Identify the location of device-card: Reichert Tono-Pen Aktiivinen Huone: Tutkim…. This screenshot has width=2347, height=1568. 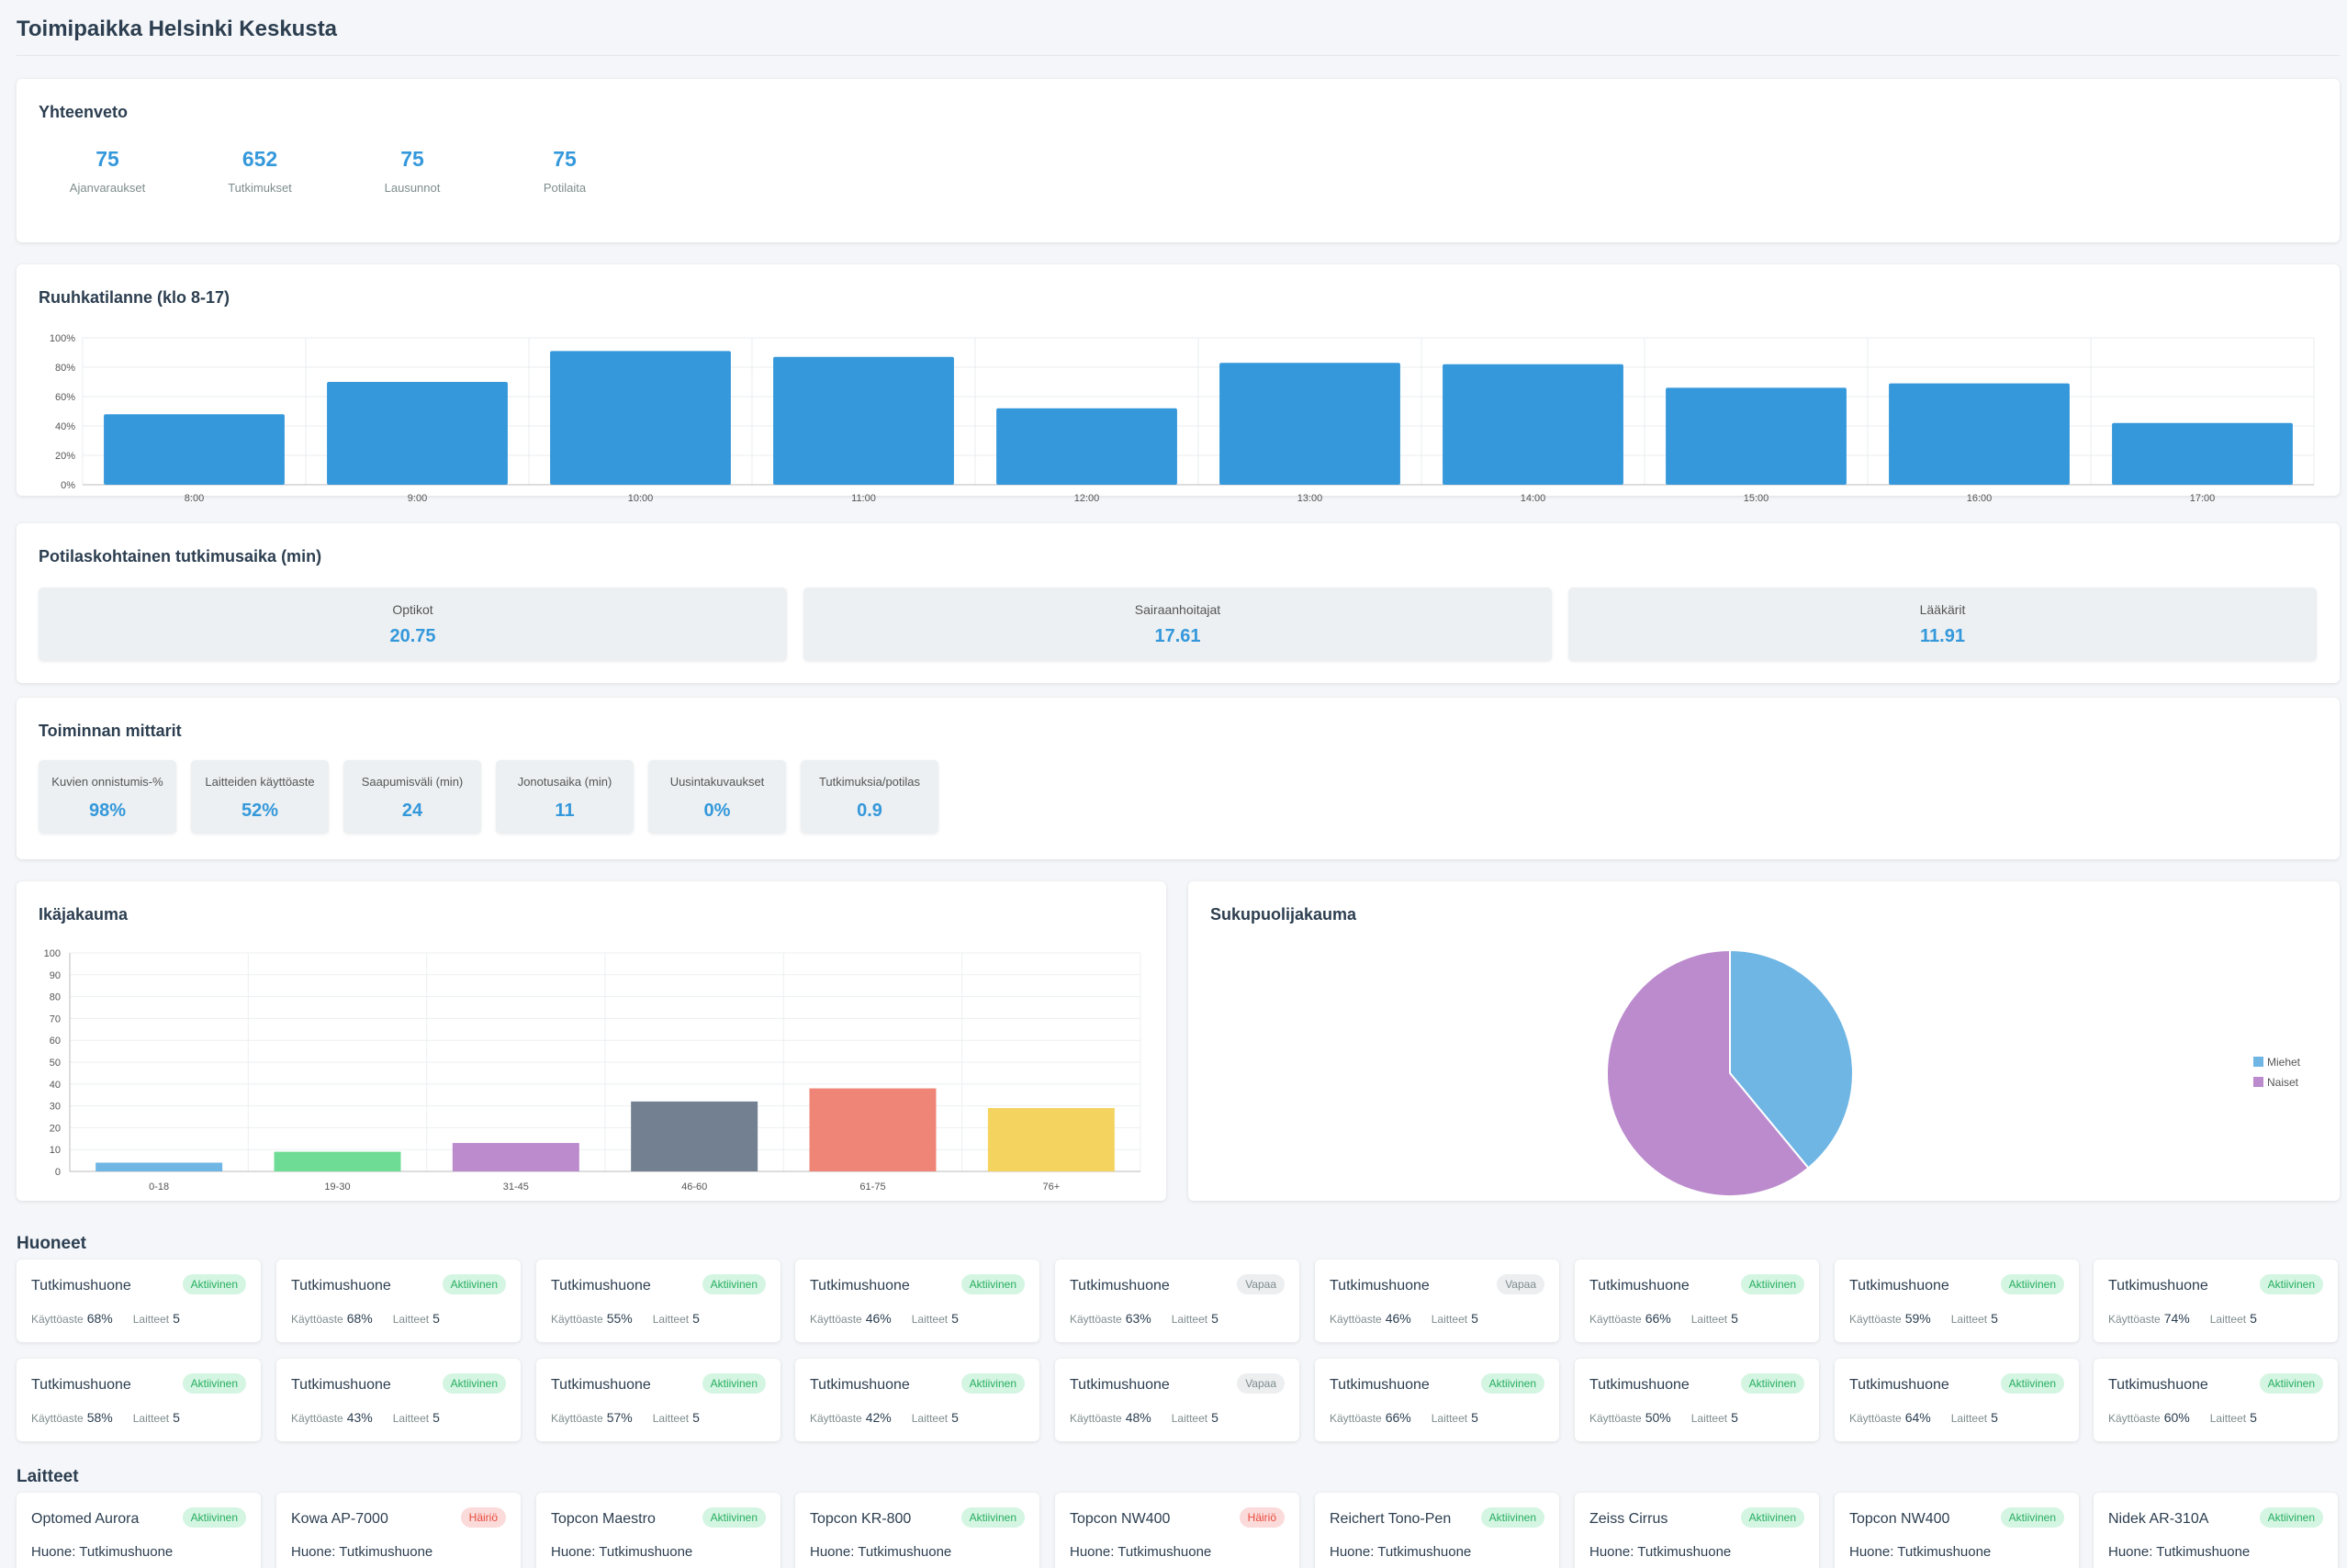
(1437, 1530).